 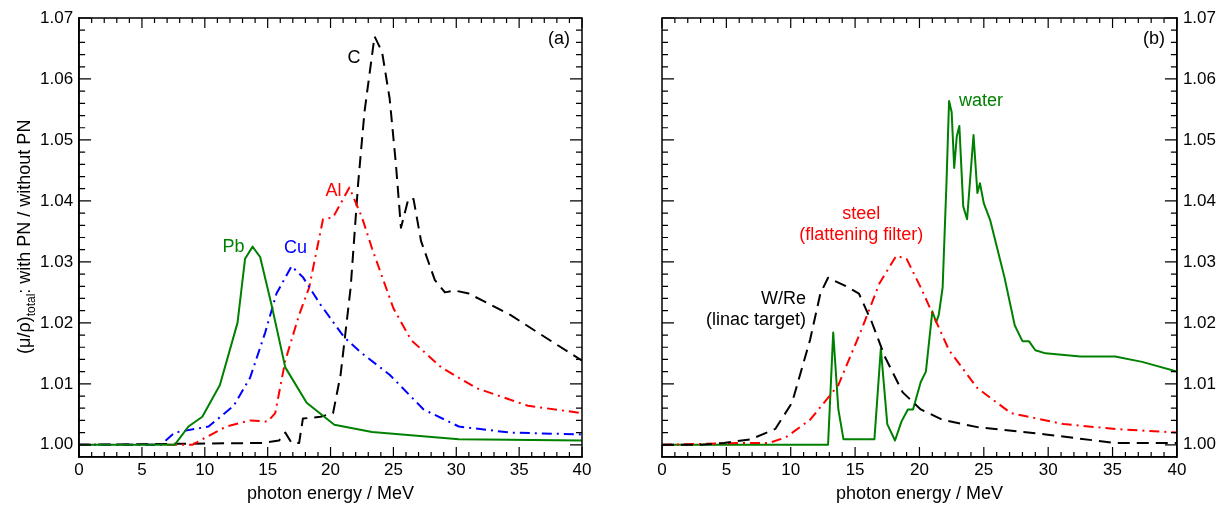 What do you see at coordinates (56, 322) in the screenshot?
I see `y-tick-label: 1.02` at bounding box center [56, 322].